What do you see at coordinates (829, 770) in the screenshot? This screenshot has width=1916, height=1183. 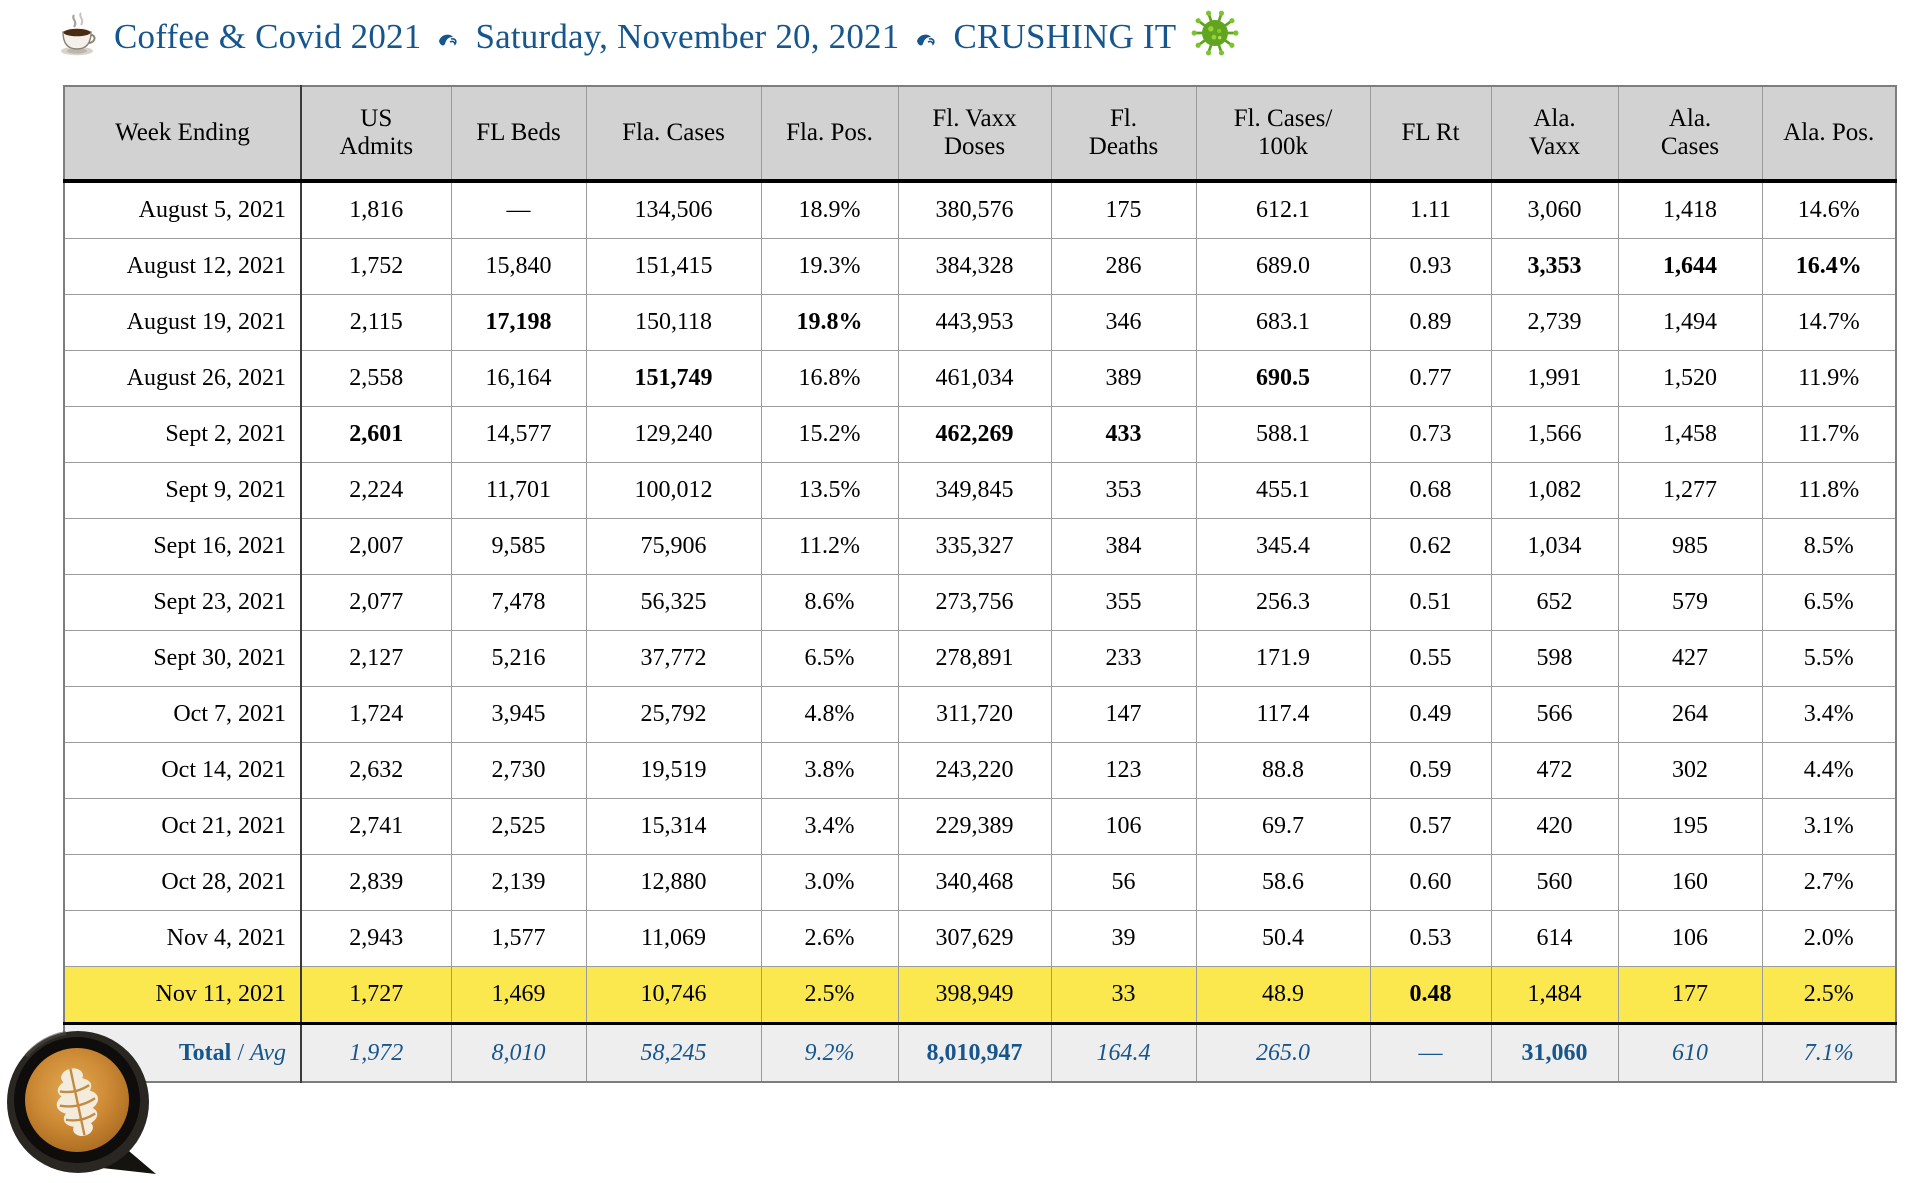 I see `value-cell: 3.8%` at bounding box center [829, 770].